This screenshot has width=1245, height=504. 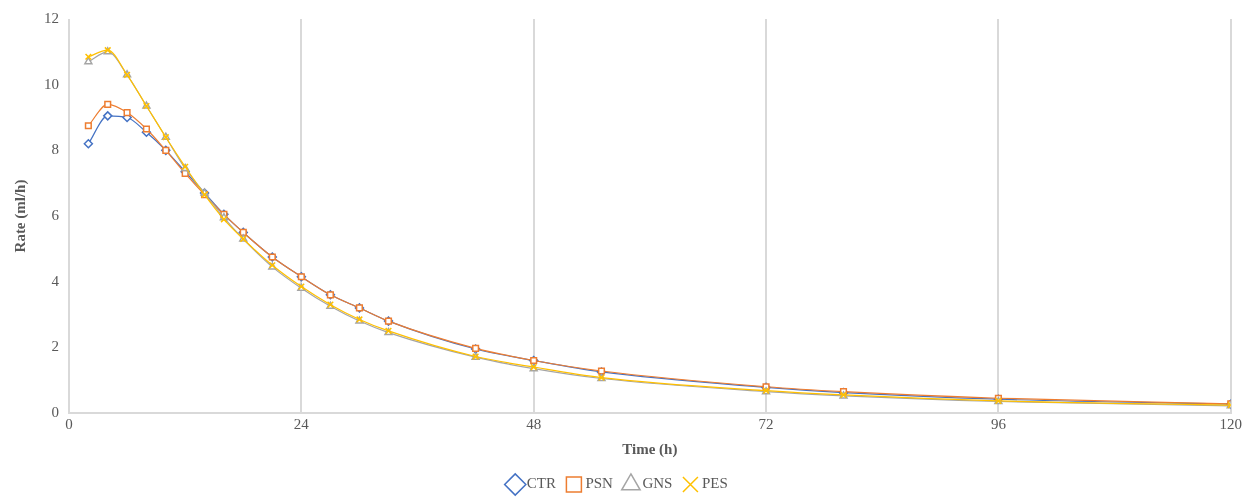 What do you see at coordinates (714, 483) in the screenshot?
I see `legend-label: PES` at bounding box center [714, 483].